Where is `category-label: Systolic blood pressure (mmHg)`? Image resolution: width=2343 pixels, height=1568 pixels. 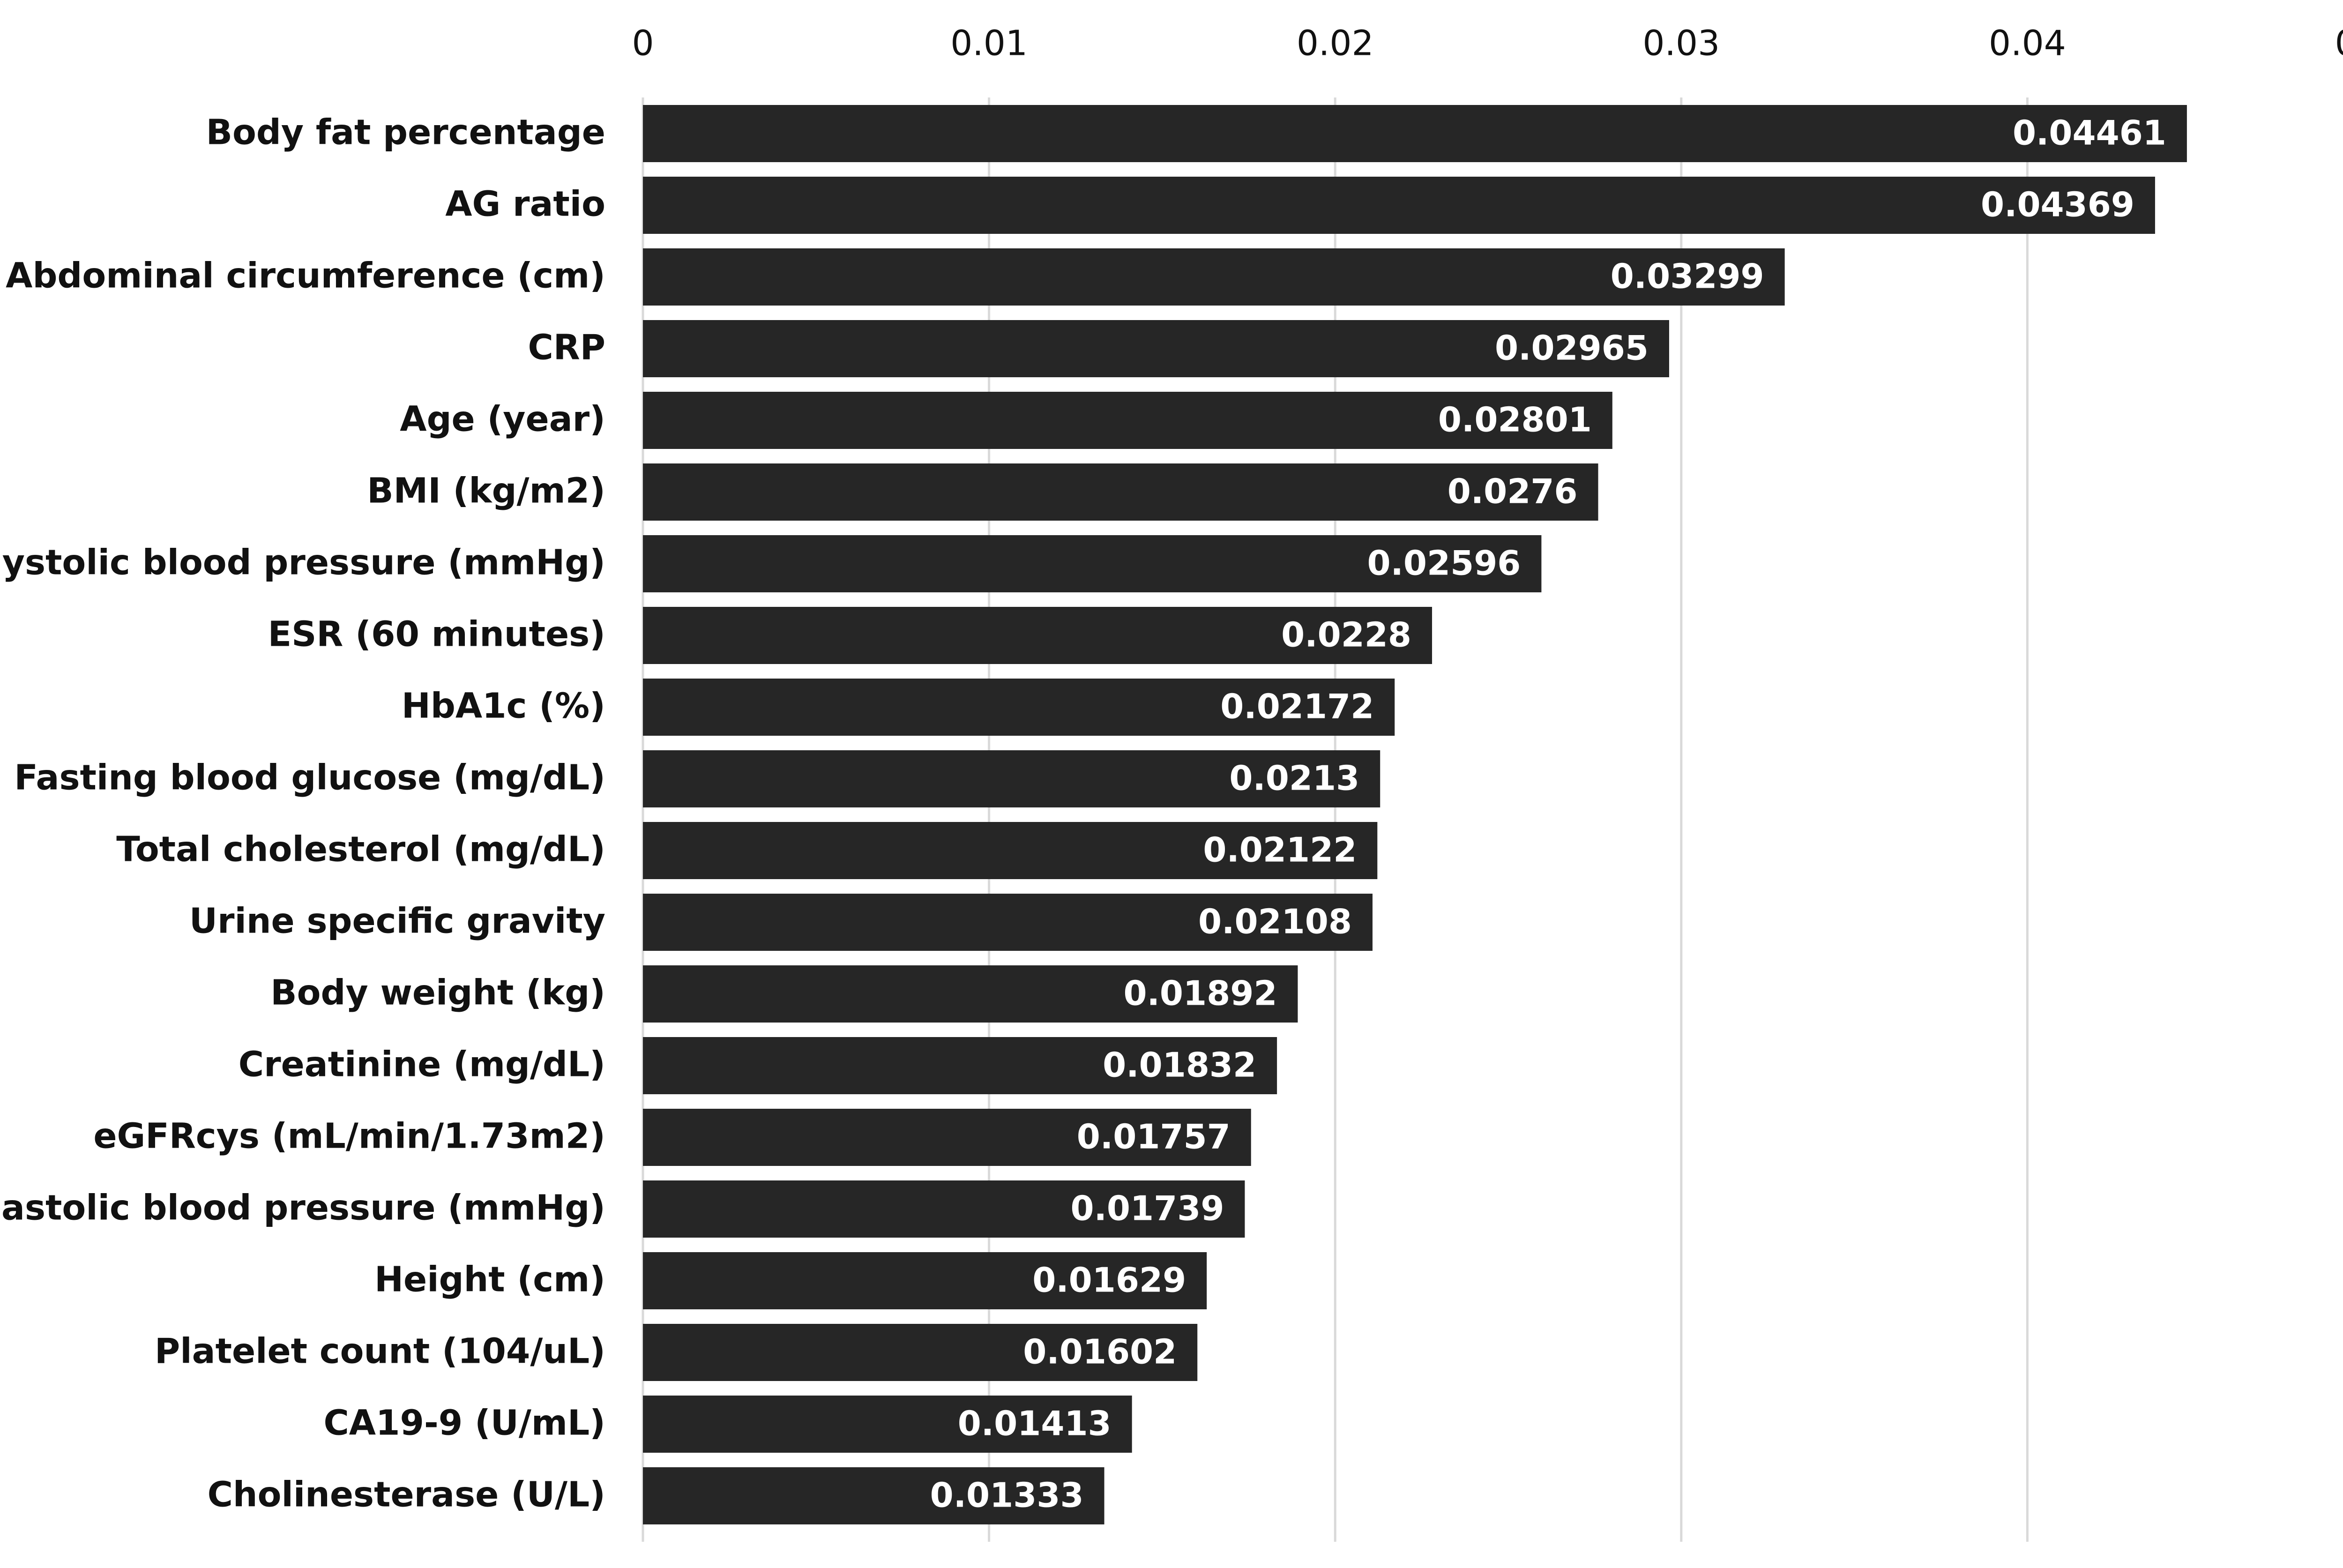
category-label: Systolic blood pressure (mmHg) is located at coordinates (302, 563).